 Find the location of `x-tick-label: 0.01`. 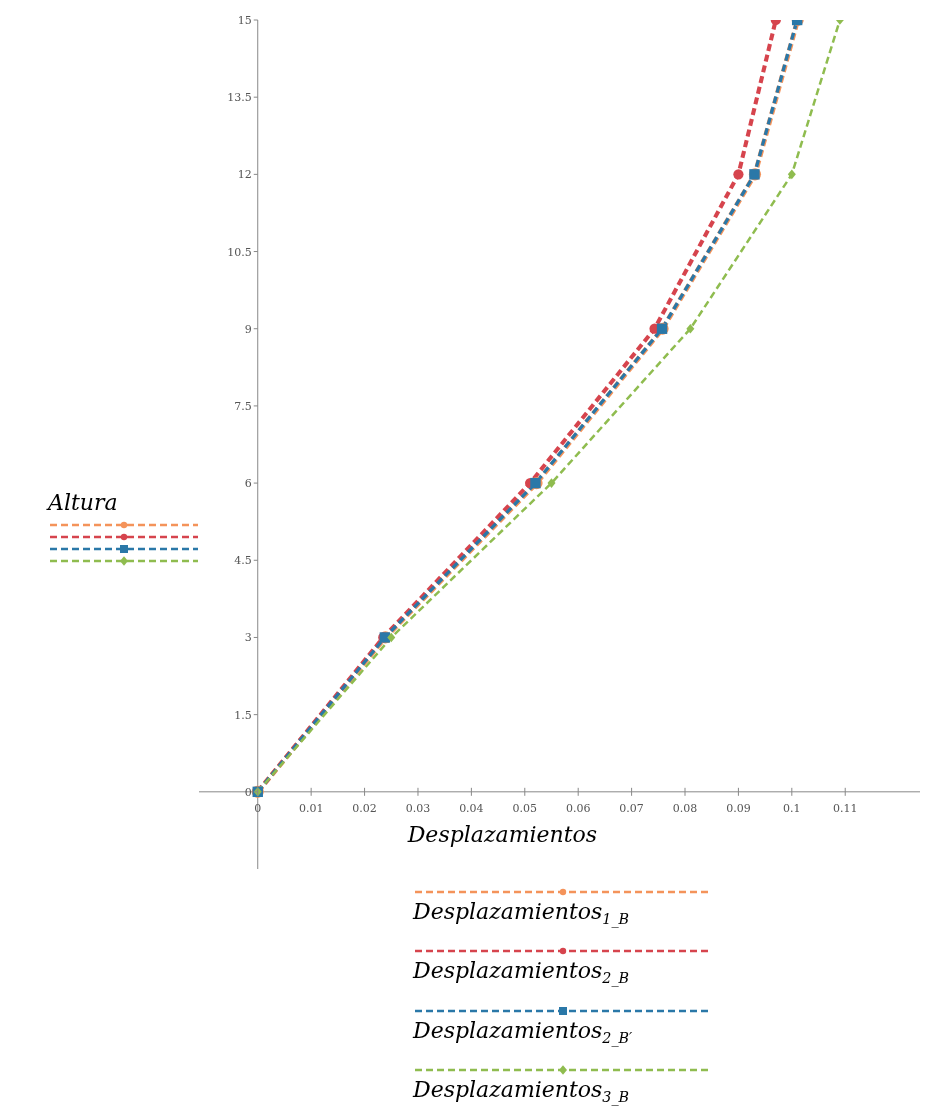

x-tick-label: 0.01 is located at coordinates (311, 808).